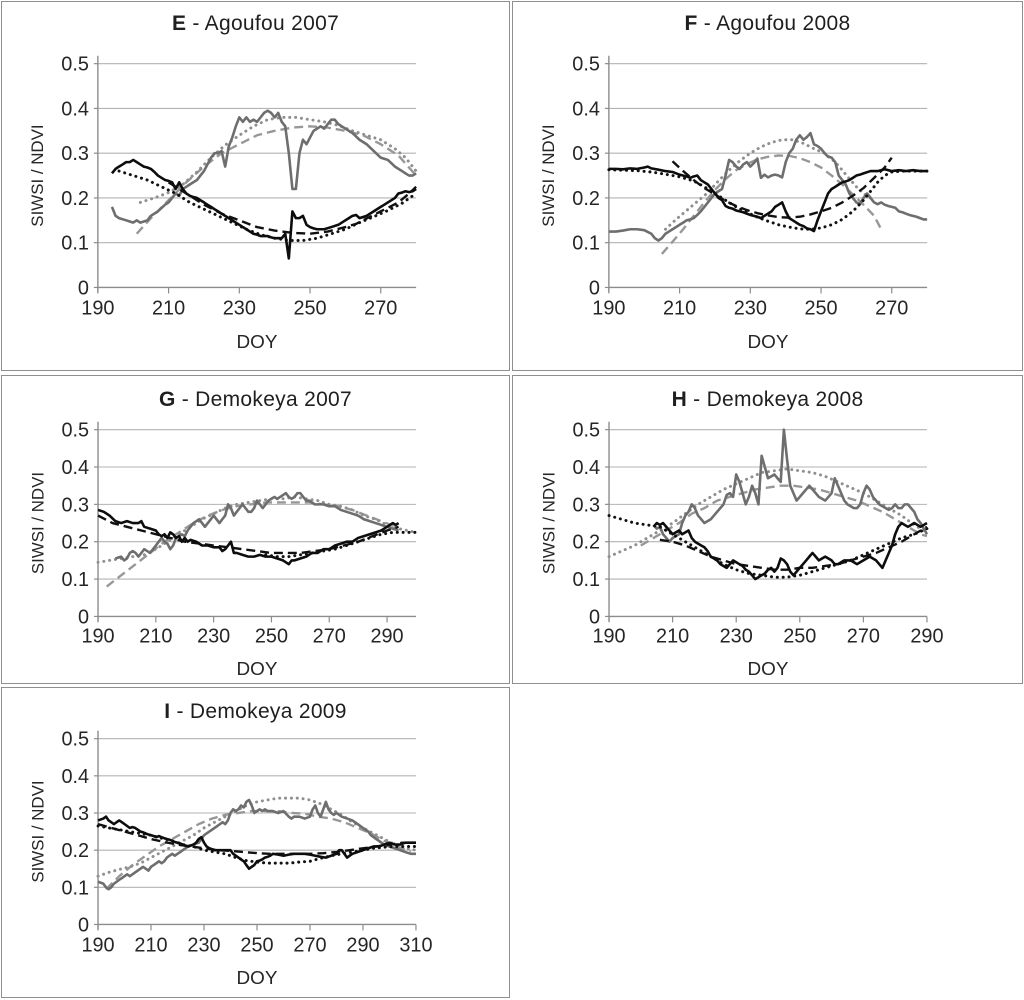 This screenshot has height=1000, width=1024. What do you see at coordinates (691, 23) in the screenshot?
I see `panel-letter: F` at bounding box center [691, 23].